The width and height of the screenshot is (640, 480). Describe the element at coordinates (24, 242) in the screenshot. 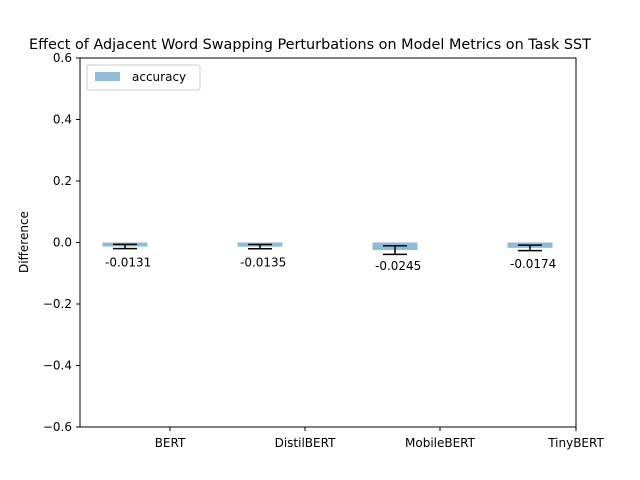

I see `y-axis-label: Difference` at that location.